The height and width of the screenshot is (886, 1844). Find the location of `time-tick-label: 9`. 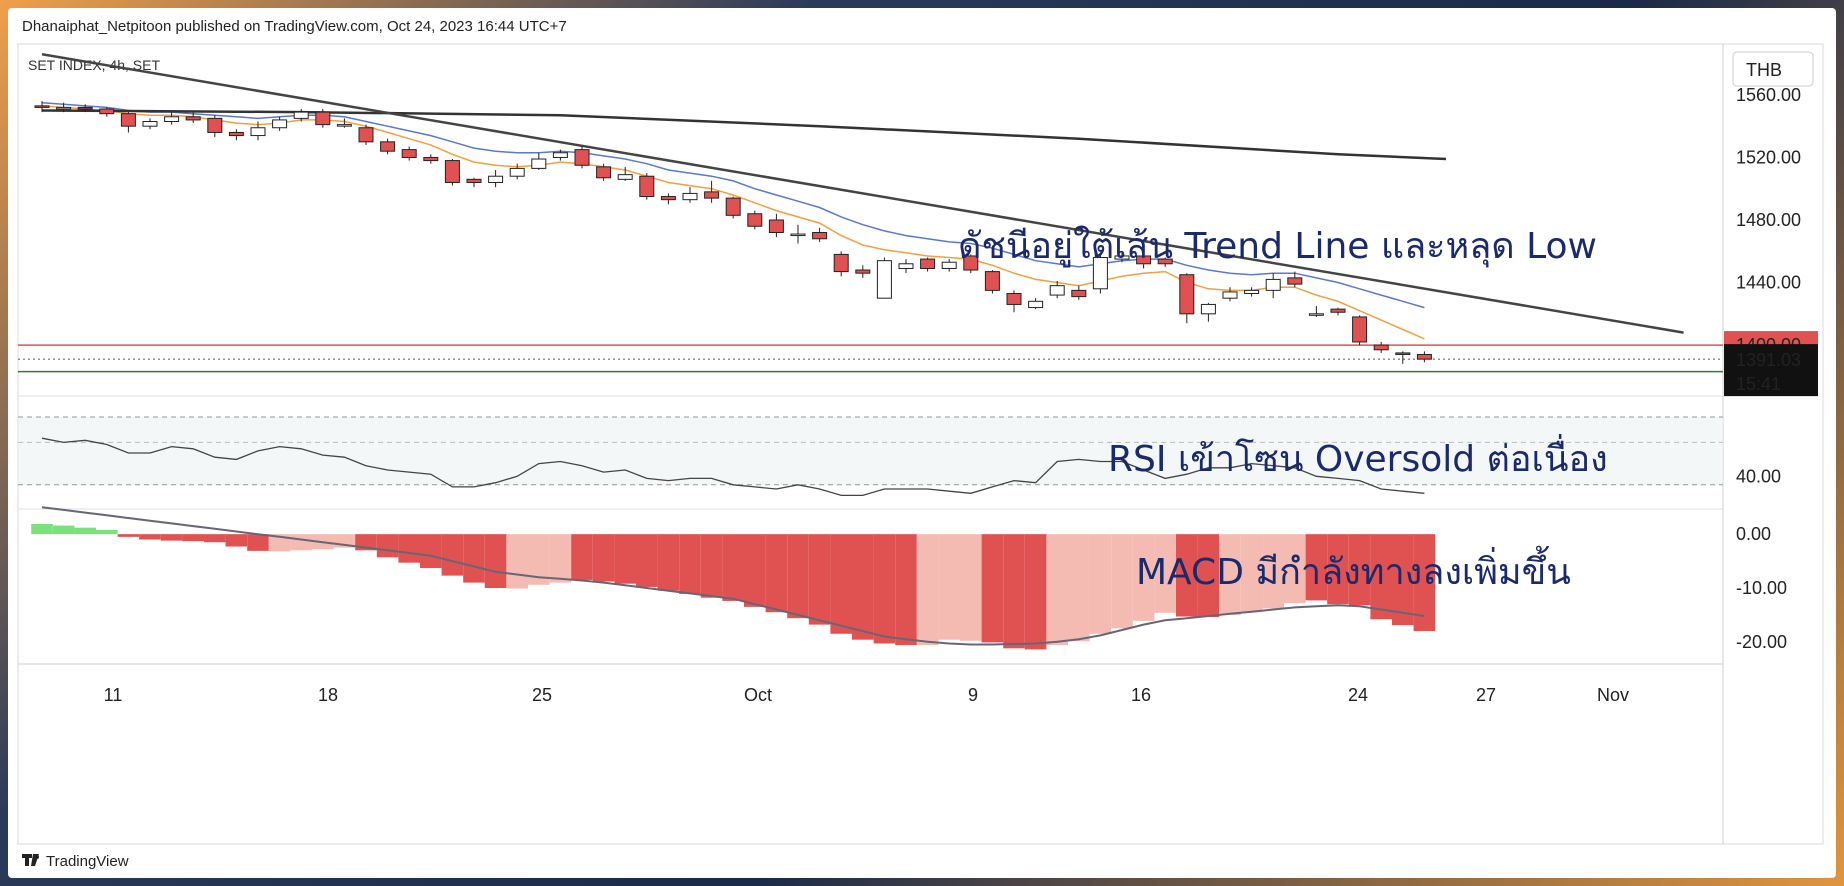

time-tick-label: 9 is located at coordinates (973, 695).